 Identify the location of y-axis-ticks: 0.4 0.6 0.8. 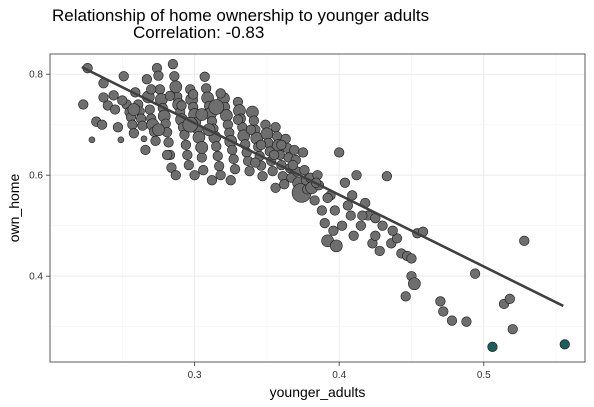
(39, 176).